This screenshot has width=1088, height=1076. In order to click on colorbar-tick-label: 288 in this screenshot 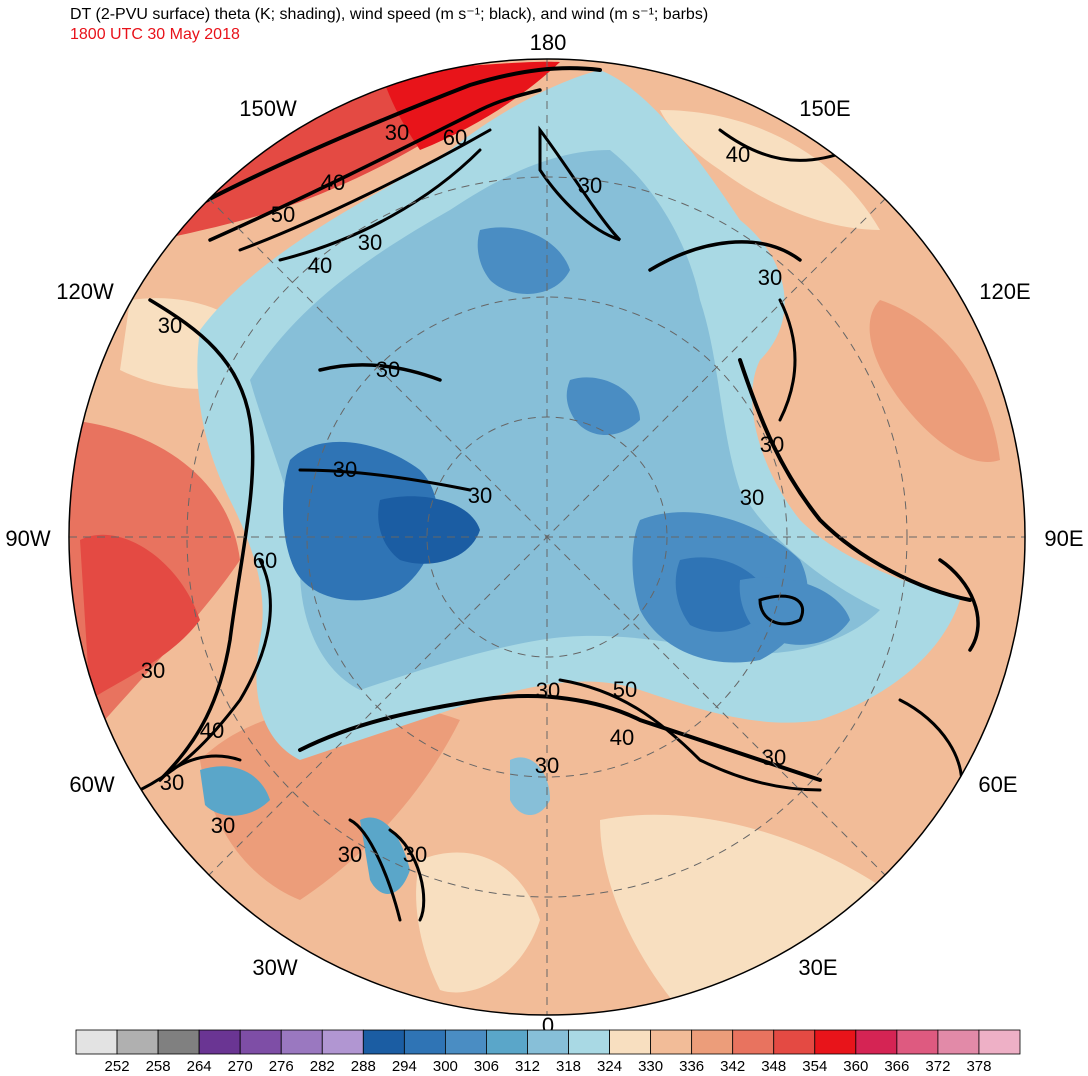, I will do `click(363, 1066)`.